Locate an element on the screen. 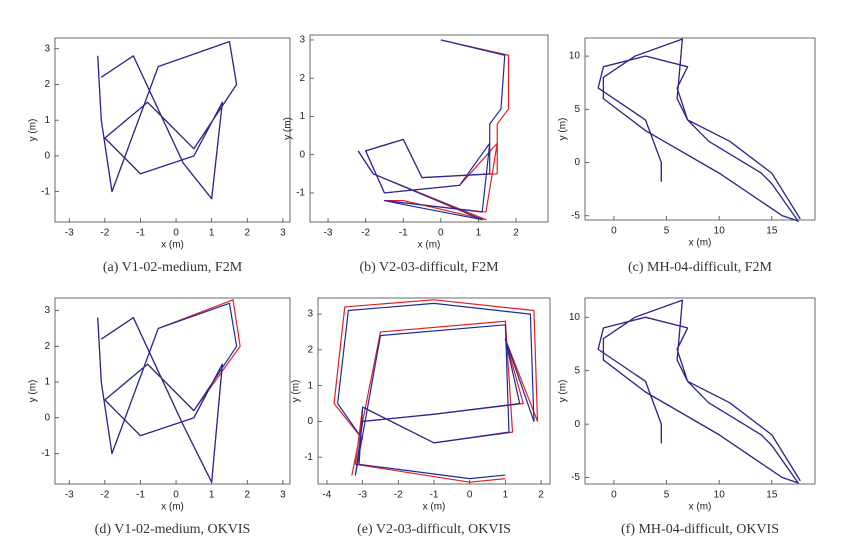 The height and width of the screenshot is (554, 865). caption: (d) V1-02-medium, OKVIS is located at coordinates (173, 529).